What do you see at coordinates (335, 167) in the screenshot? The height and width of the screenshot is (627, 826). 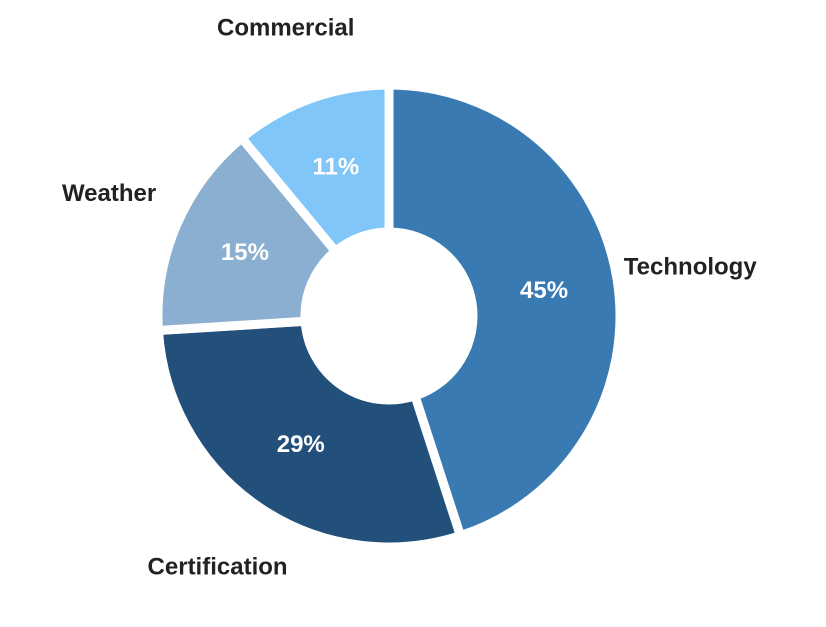 I see `value-label: 11%` at bounding box center [335, 167].